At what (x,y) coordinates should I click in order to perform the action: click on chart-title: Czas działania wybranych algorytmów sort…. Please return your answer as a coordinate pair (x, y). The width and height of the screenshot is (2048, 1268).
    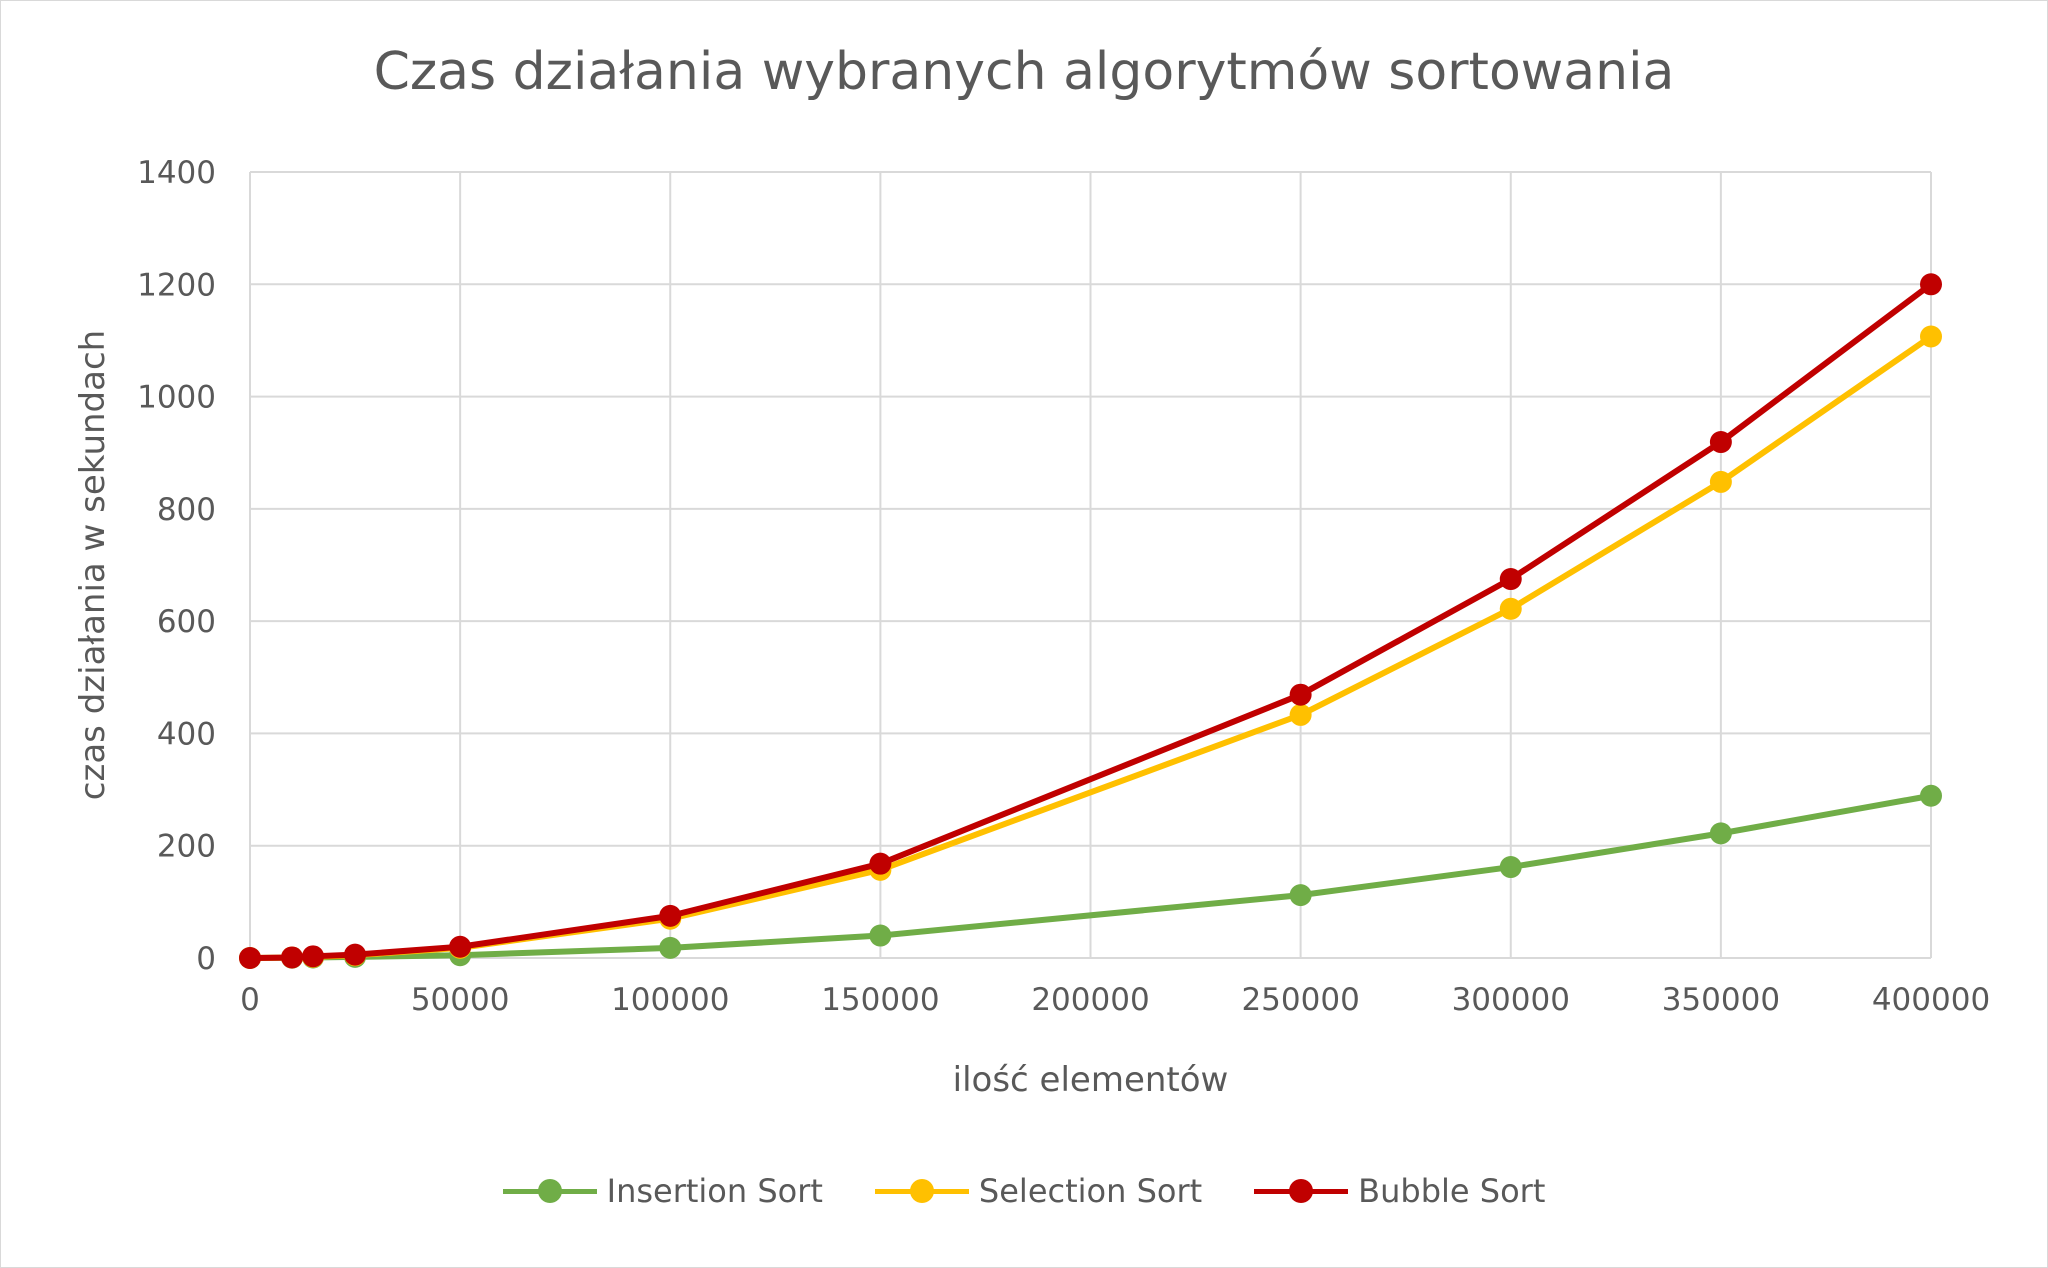
    Looking at the image, I should click on (1024, 72).